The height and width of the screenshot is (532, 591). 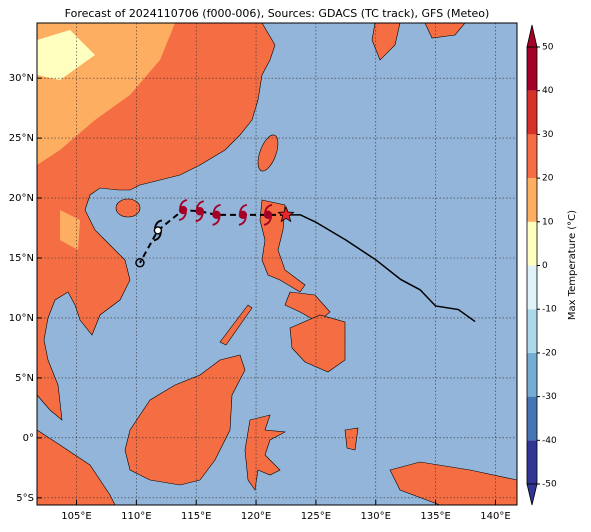 I want to click on land-hainan, so click(x=128, y=208).